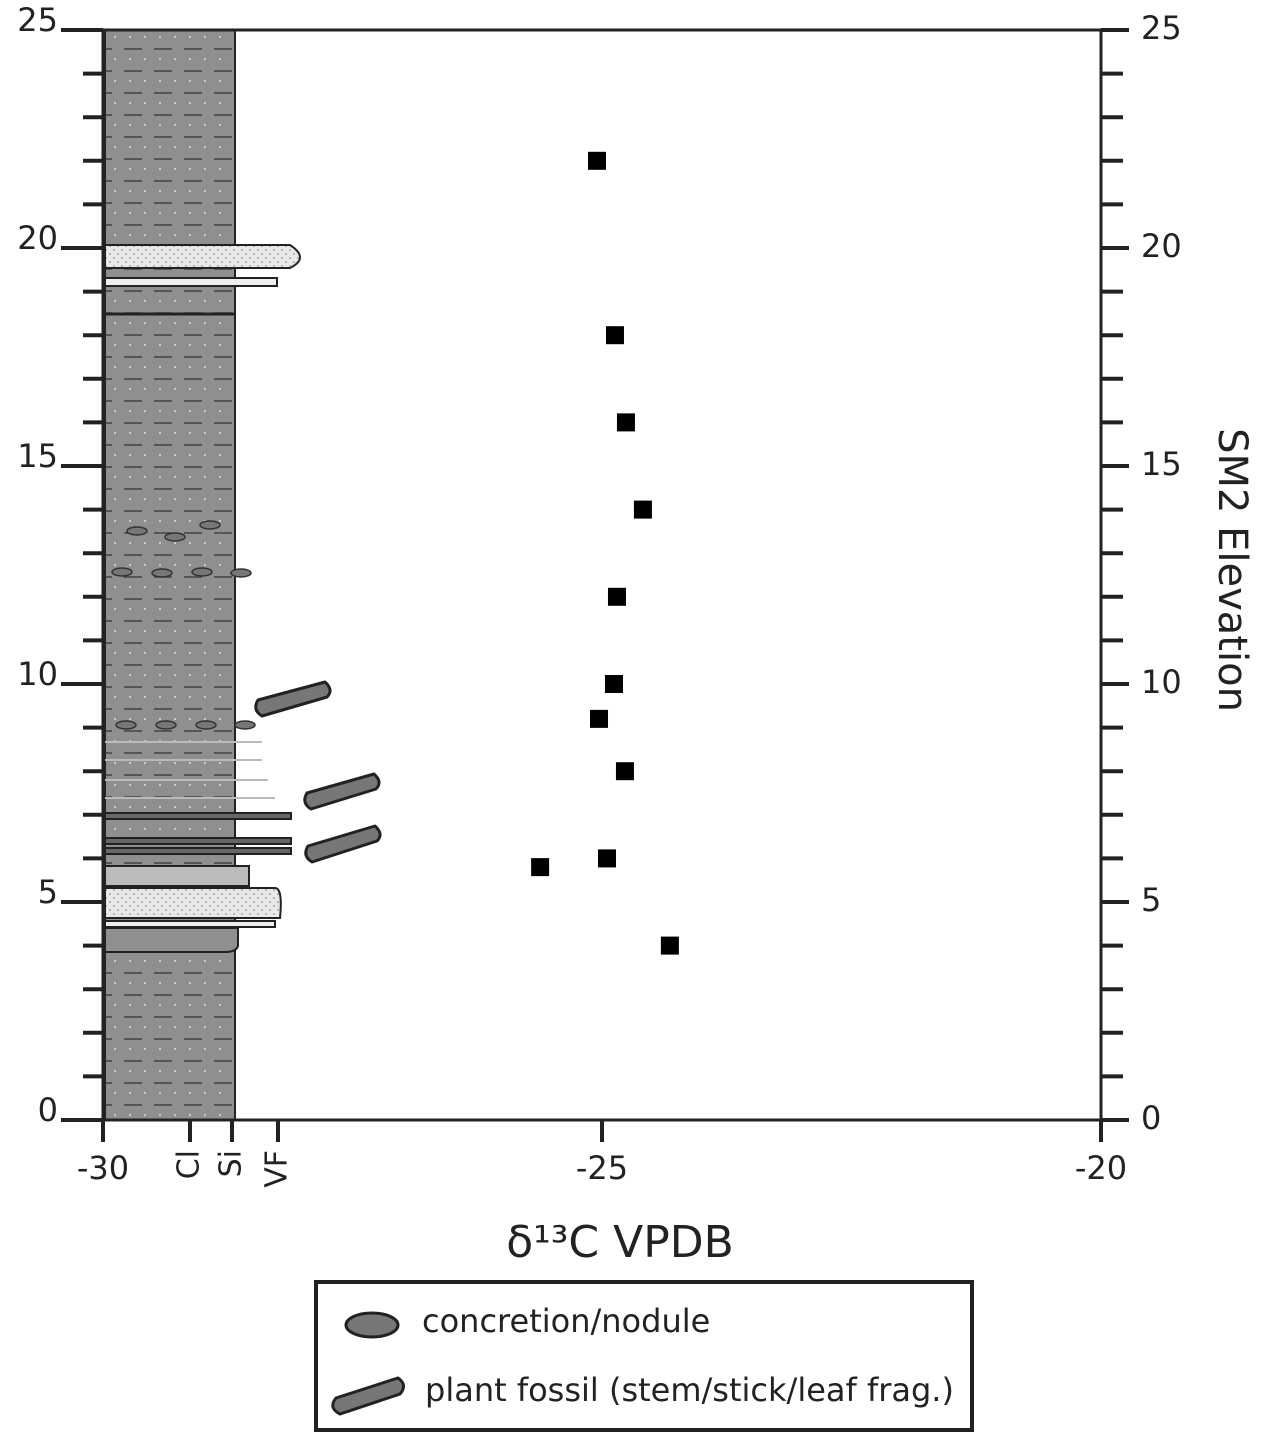 This screenshot has height=1439, width=1265. I want to click on x-tick-label: -25, so click(602, 1168).